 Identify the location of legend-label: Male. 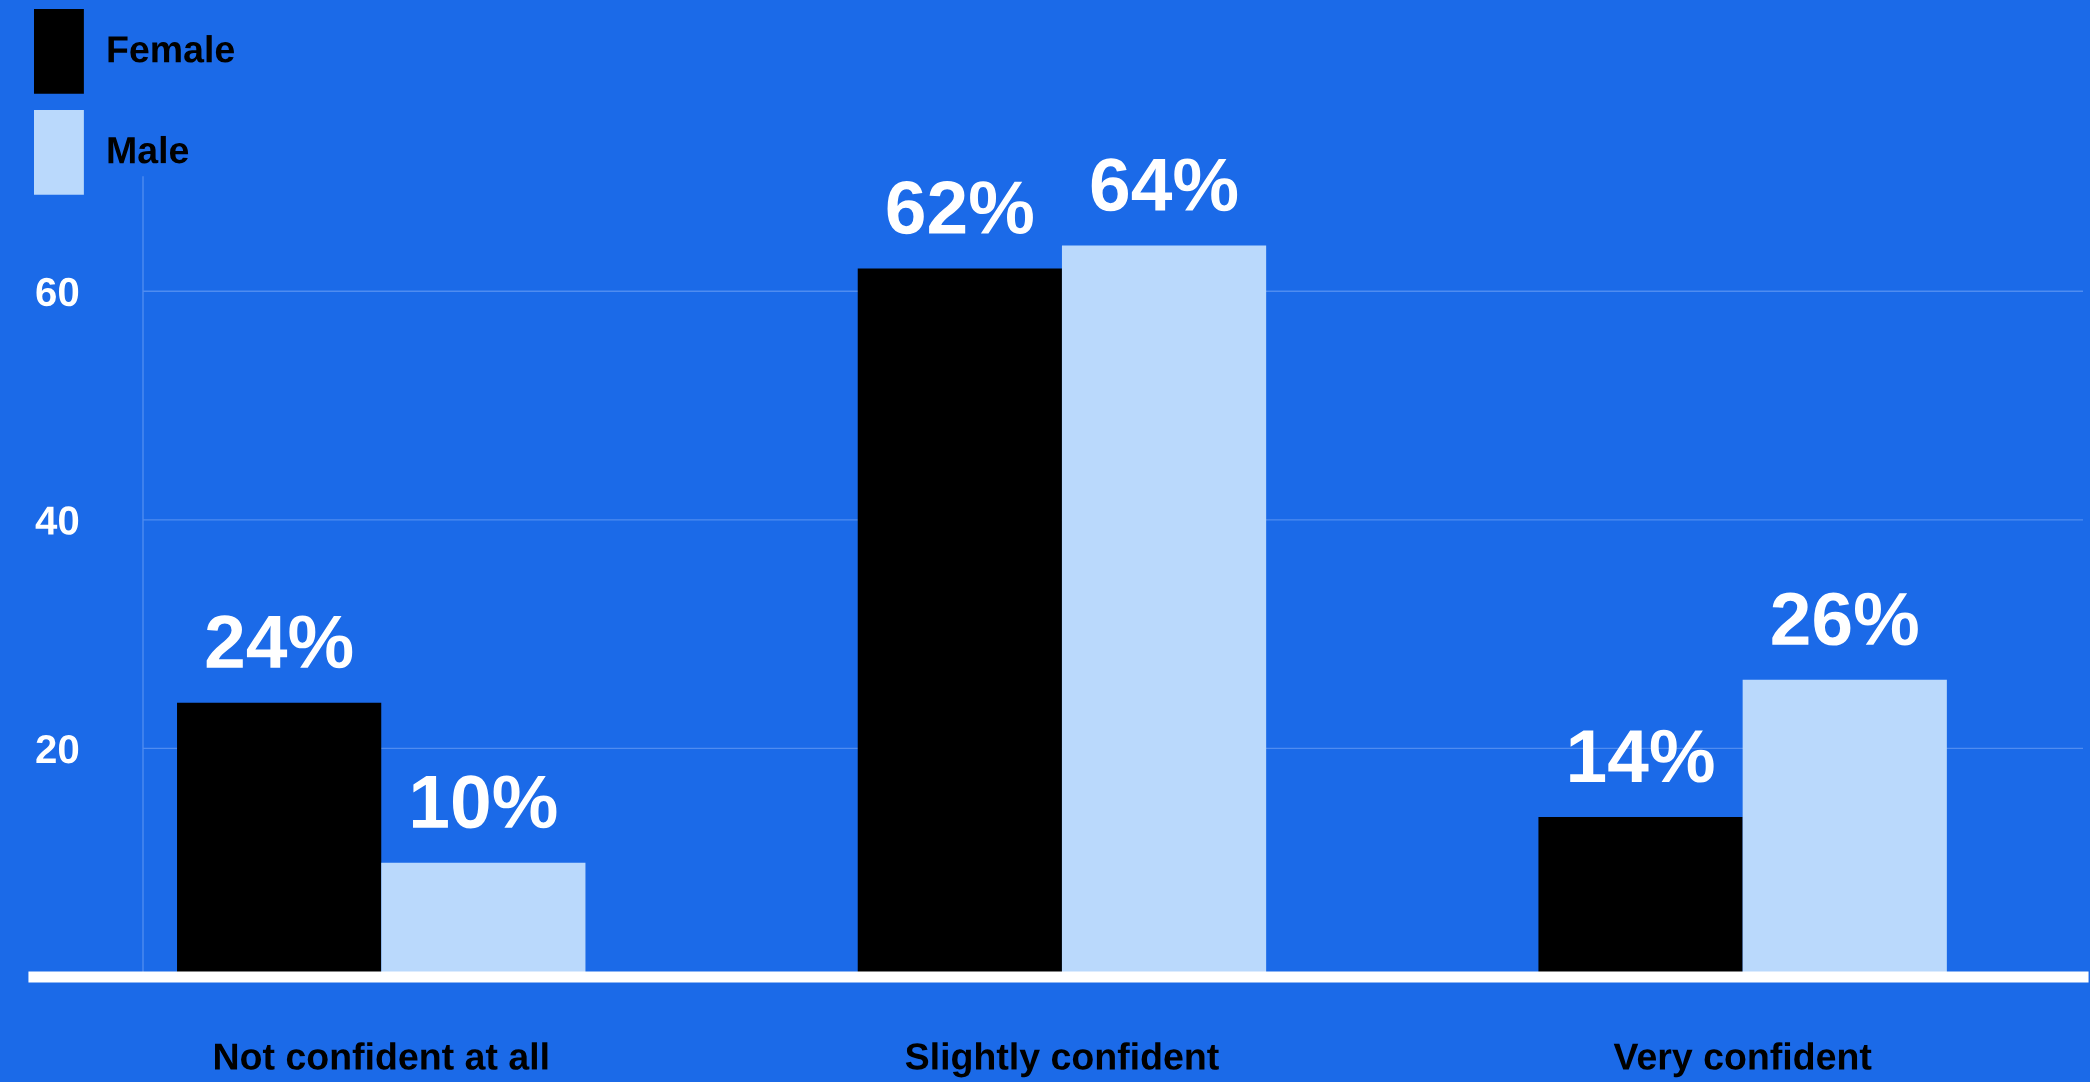
(148, 149).